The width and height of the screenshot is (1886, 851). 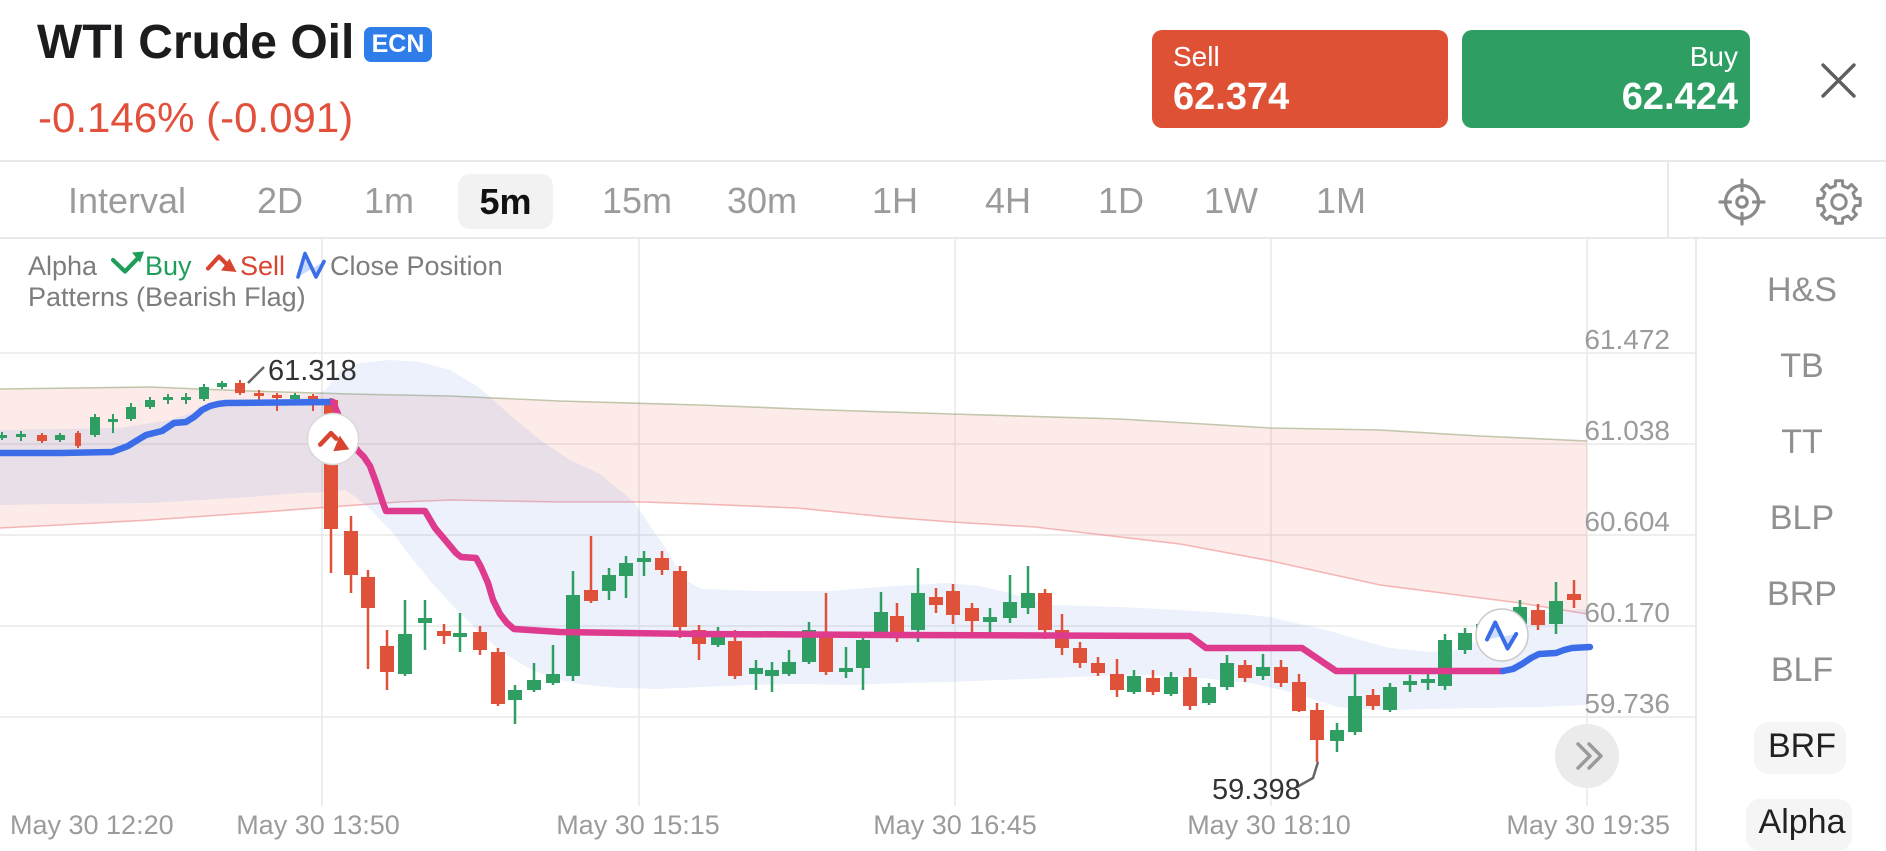 What do you see at coordinates (1269, 825) in the screenshot?
I see `svg-text: May 30 18:10` at bounding box center [1269, 825].